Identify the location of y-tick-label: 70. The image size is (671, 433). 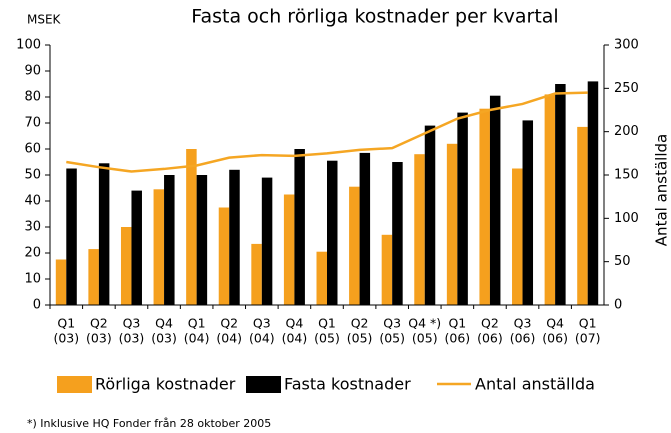
(32, 123).